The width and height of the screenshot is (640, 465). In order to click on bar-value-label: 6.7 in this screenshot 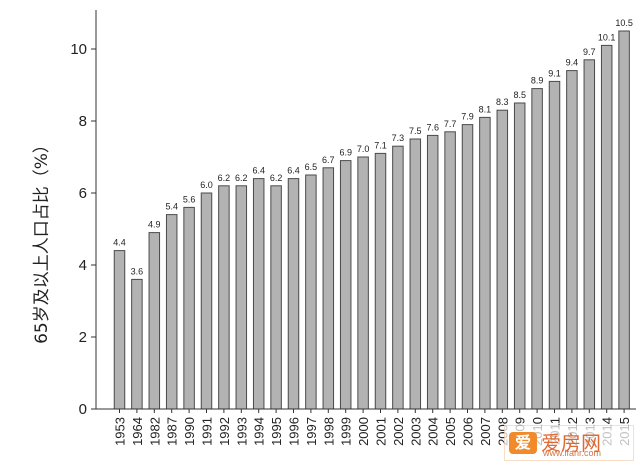, I will do `click(328, 160)`.